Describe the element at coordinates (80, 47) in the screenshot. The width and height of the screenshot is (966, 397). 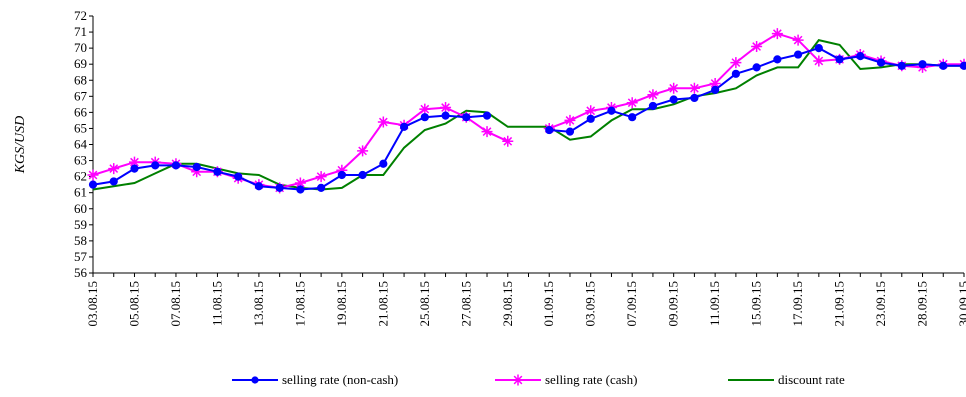
I see `y-tick-label: 70` at that location.